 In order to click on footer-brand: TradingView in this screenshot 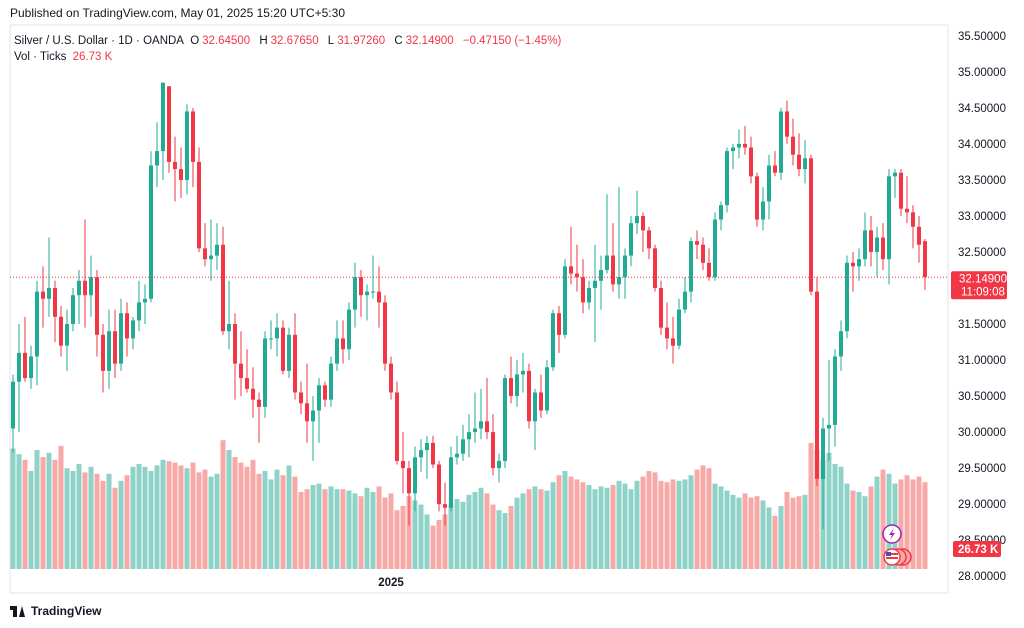, I will do `click(55, 611)`.